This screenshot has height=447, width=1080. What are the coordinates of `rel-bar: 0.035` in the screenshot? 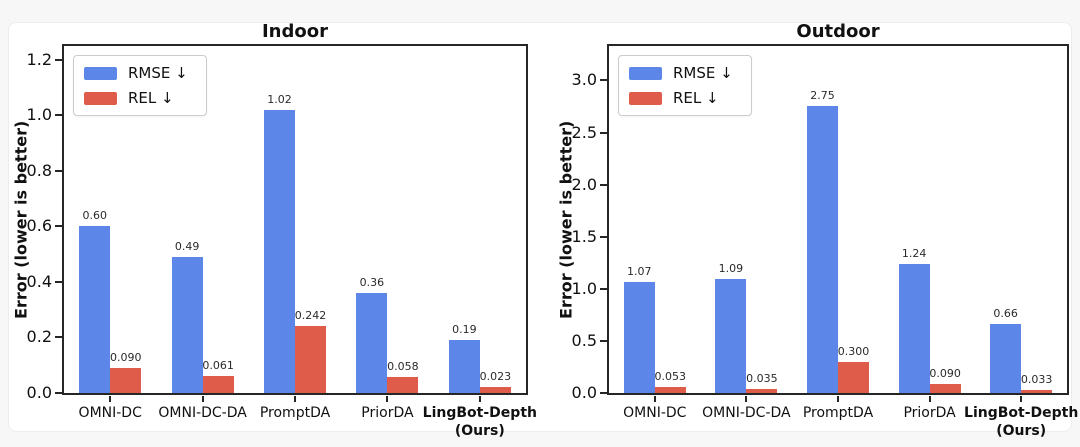 It's located at (762, 382).